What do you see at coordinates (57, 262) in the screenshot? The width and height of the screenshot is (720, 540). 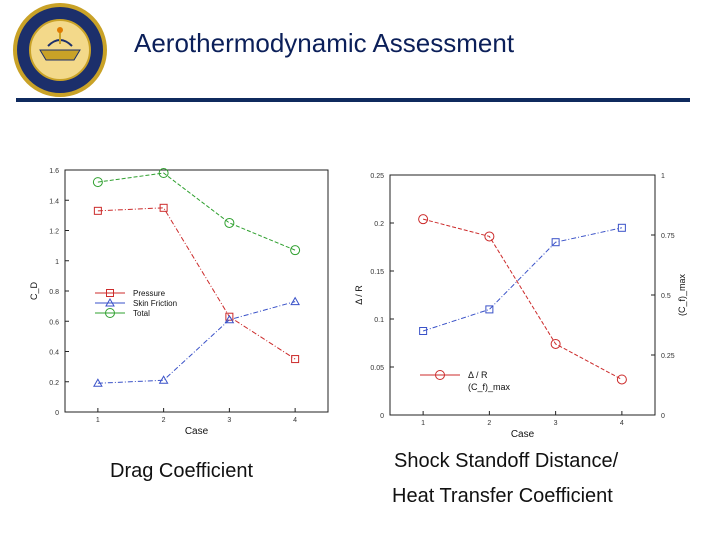 I see `y-tick-label: 1` at bounding box center [57, 262].